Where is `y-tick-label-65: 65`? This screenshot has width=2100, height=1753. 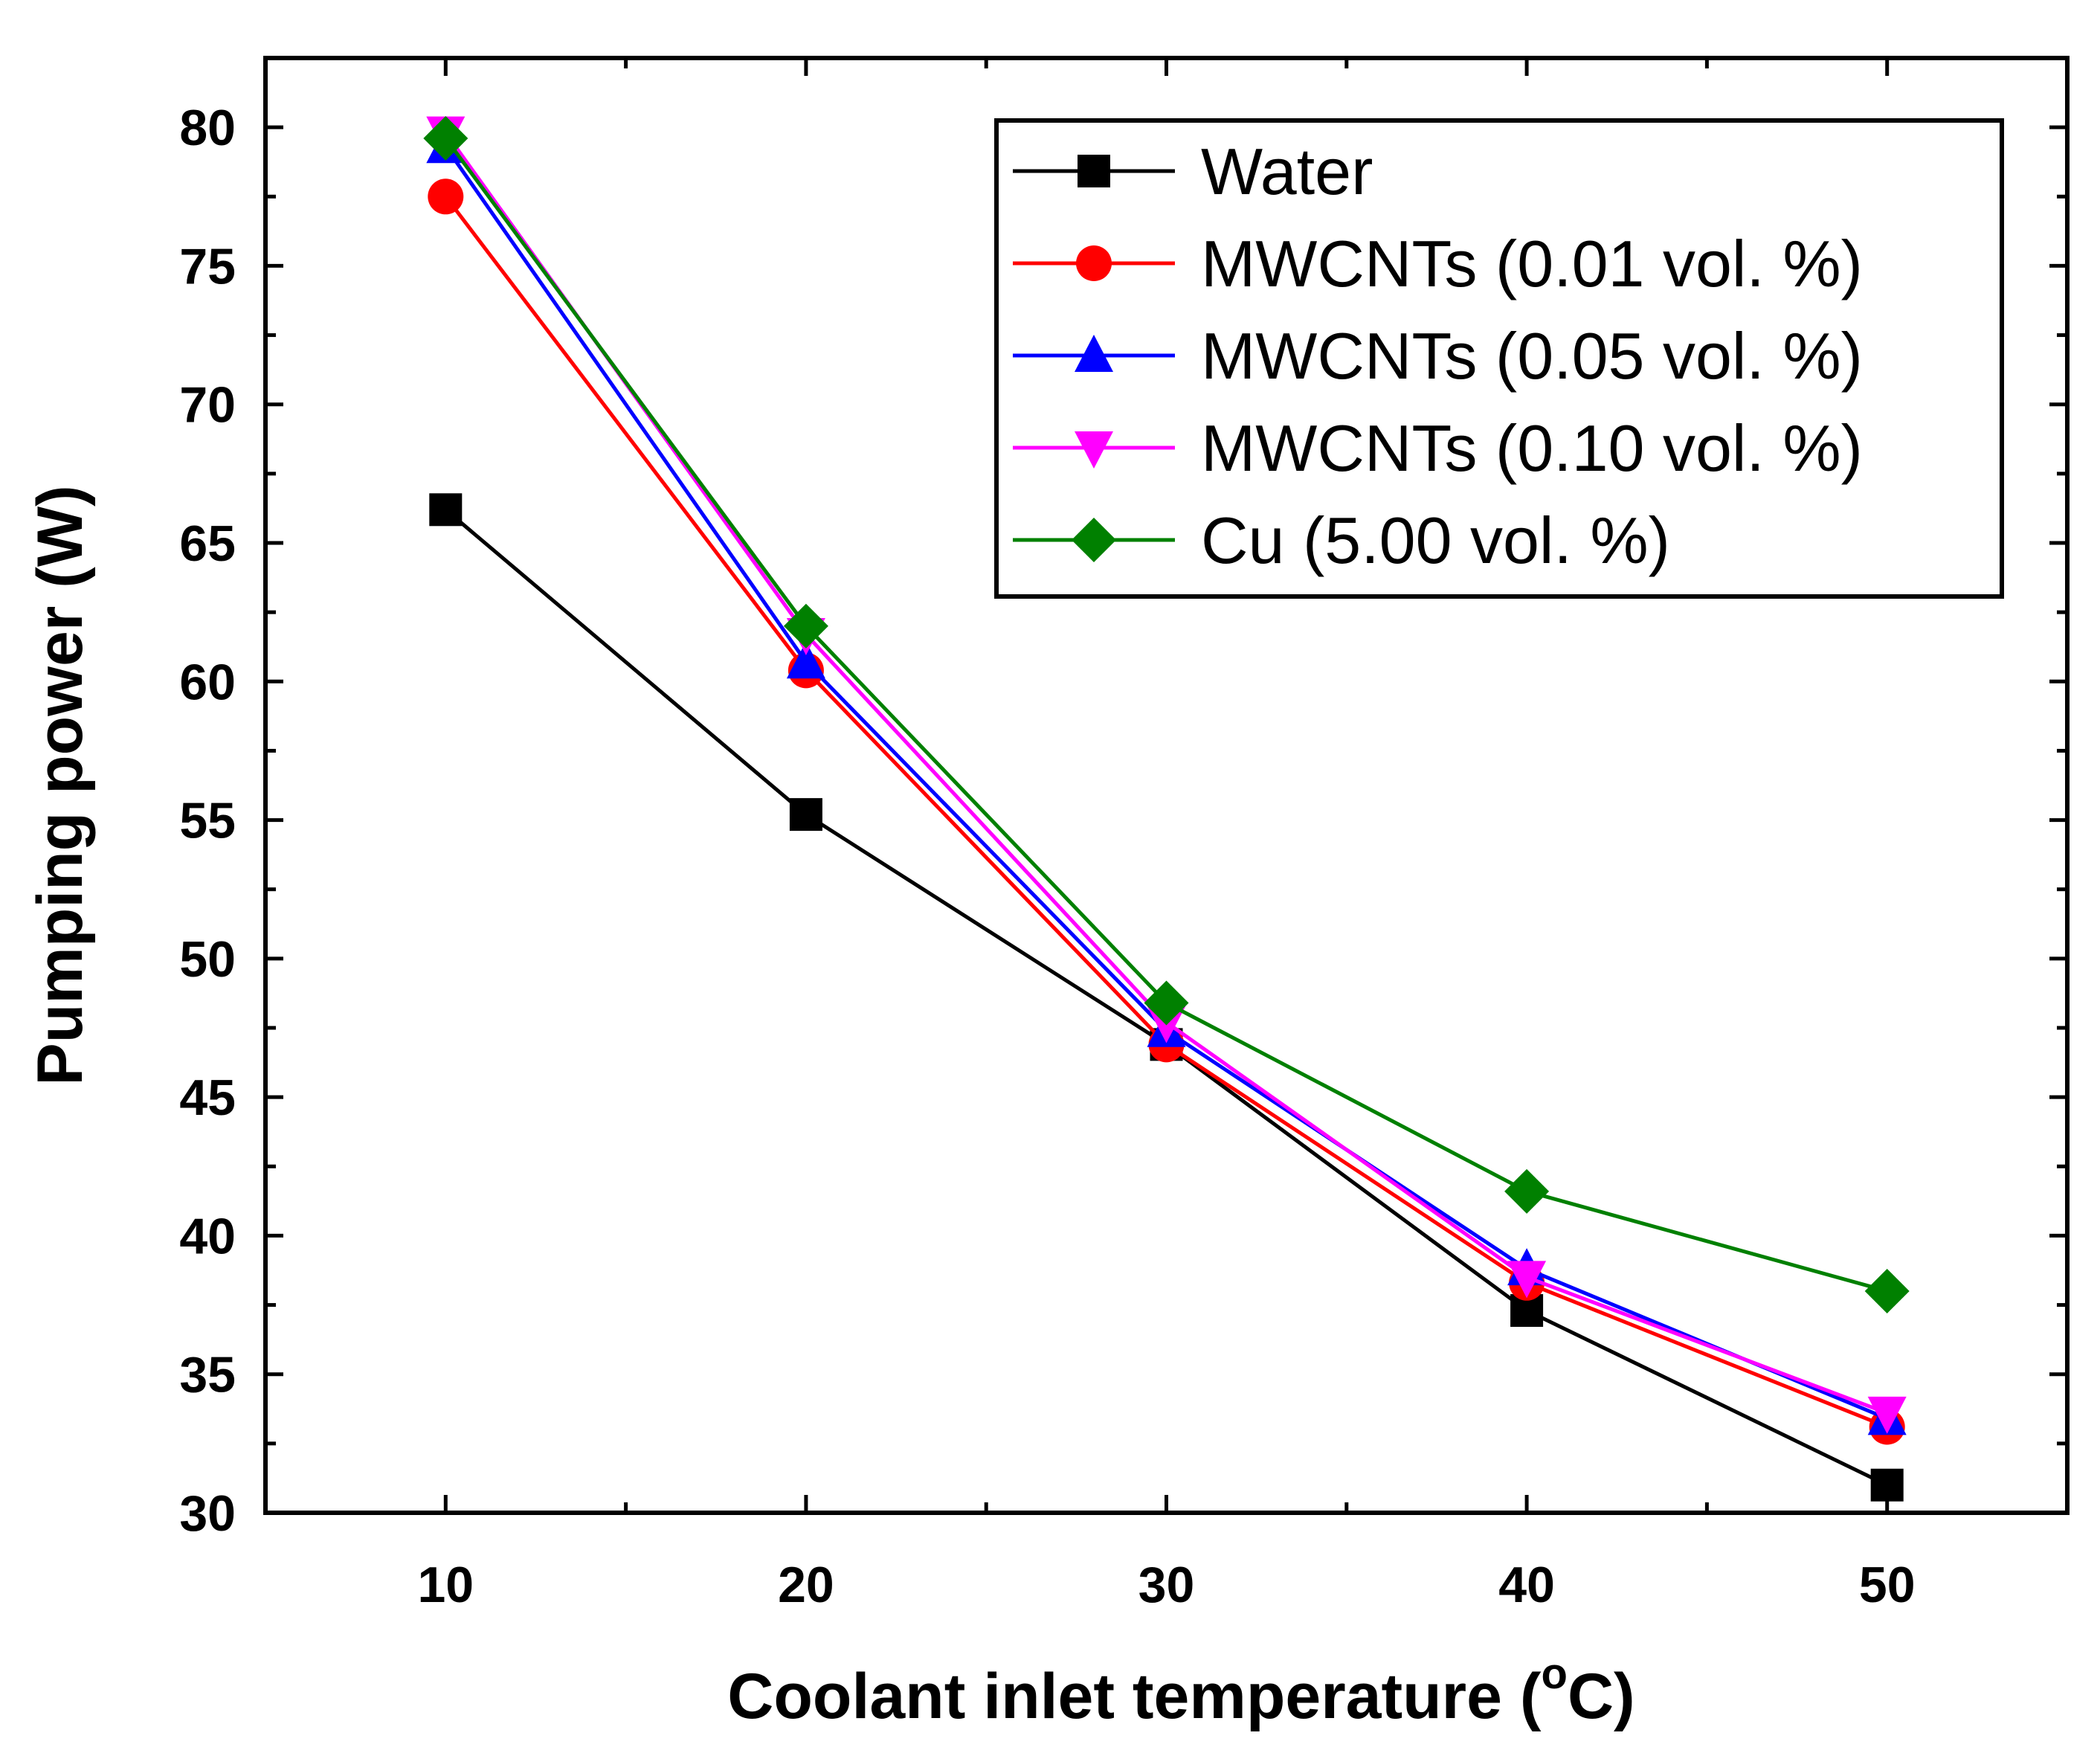
y-tick-label-65: 65 is located at coordinates (207, 544).